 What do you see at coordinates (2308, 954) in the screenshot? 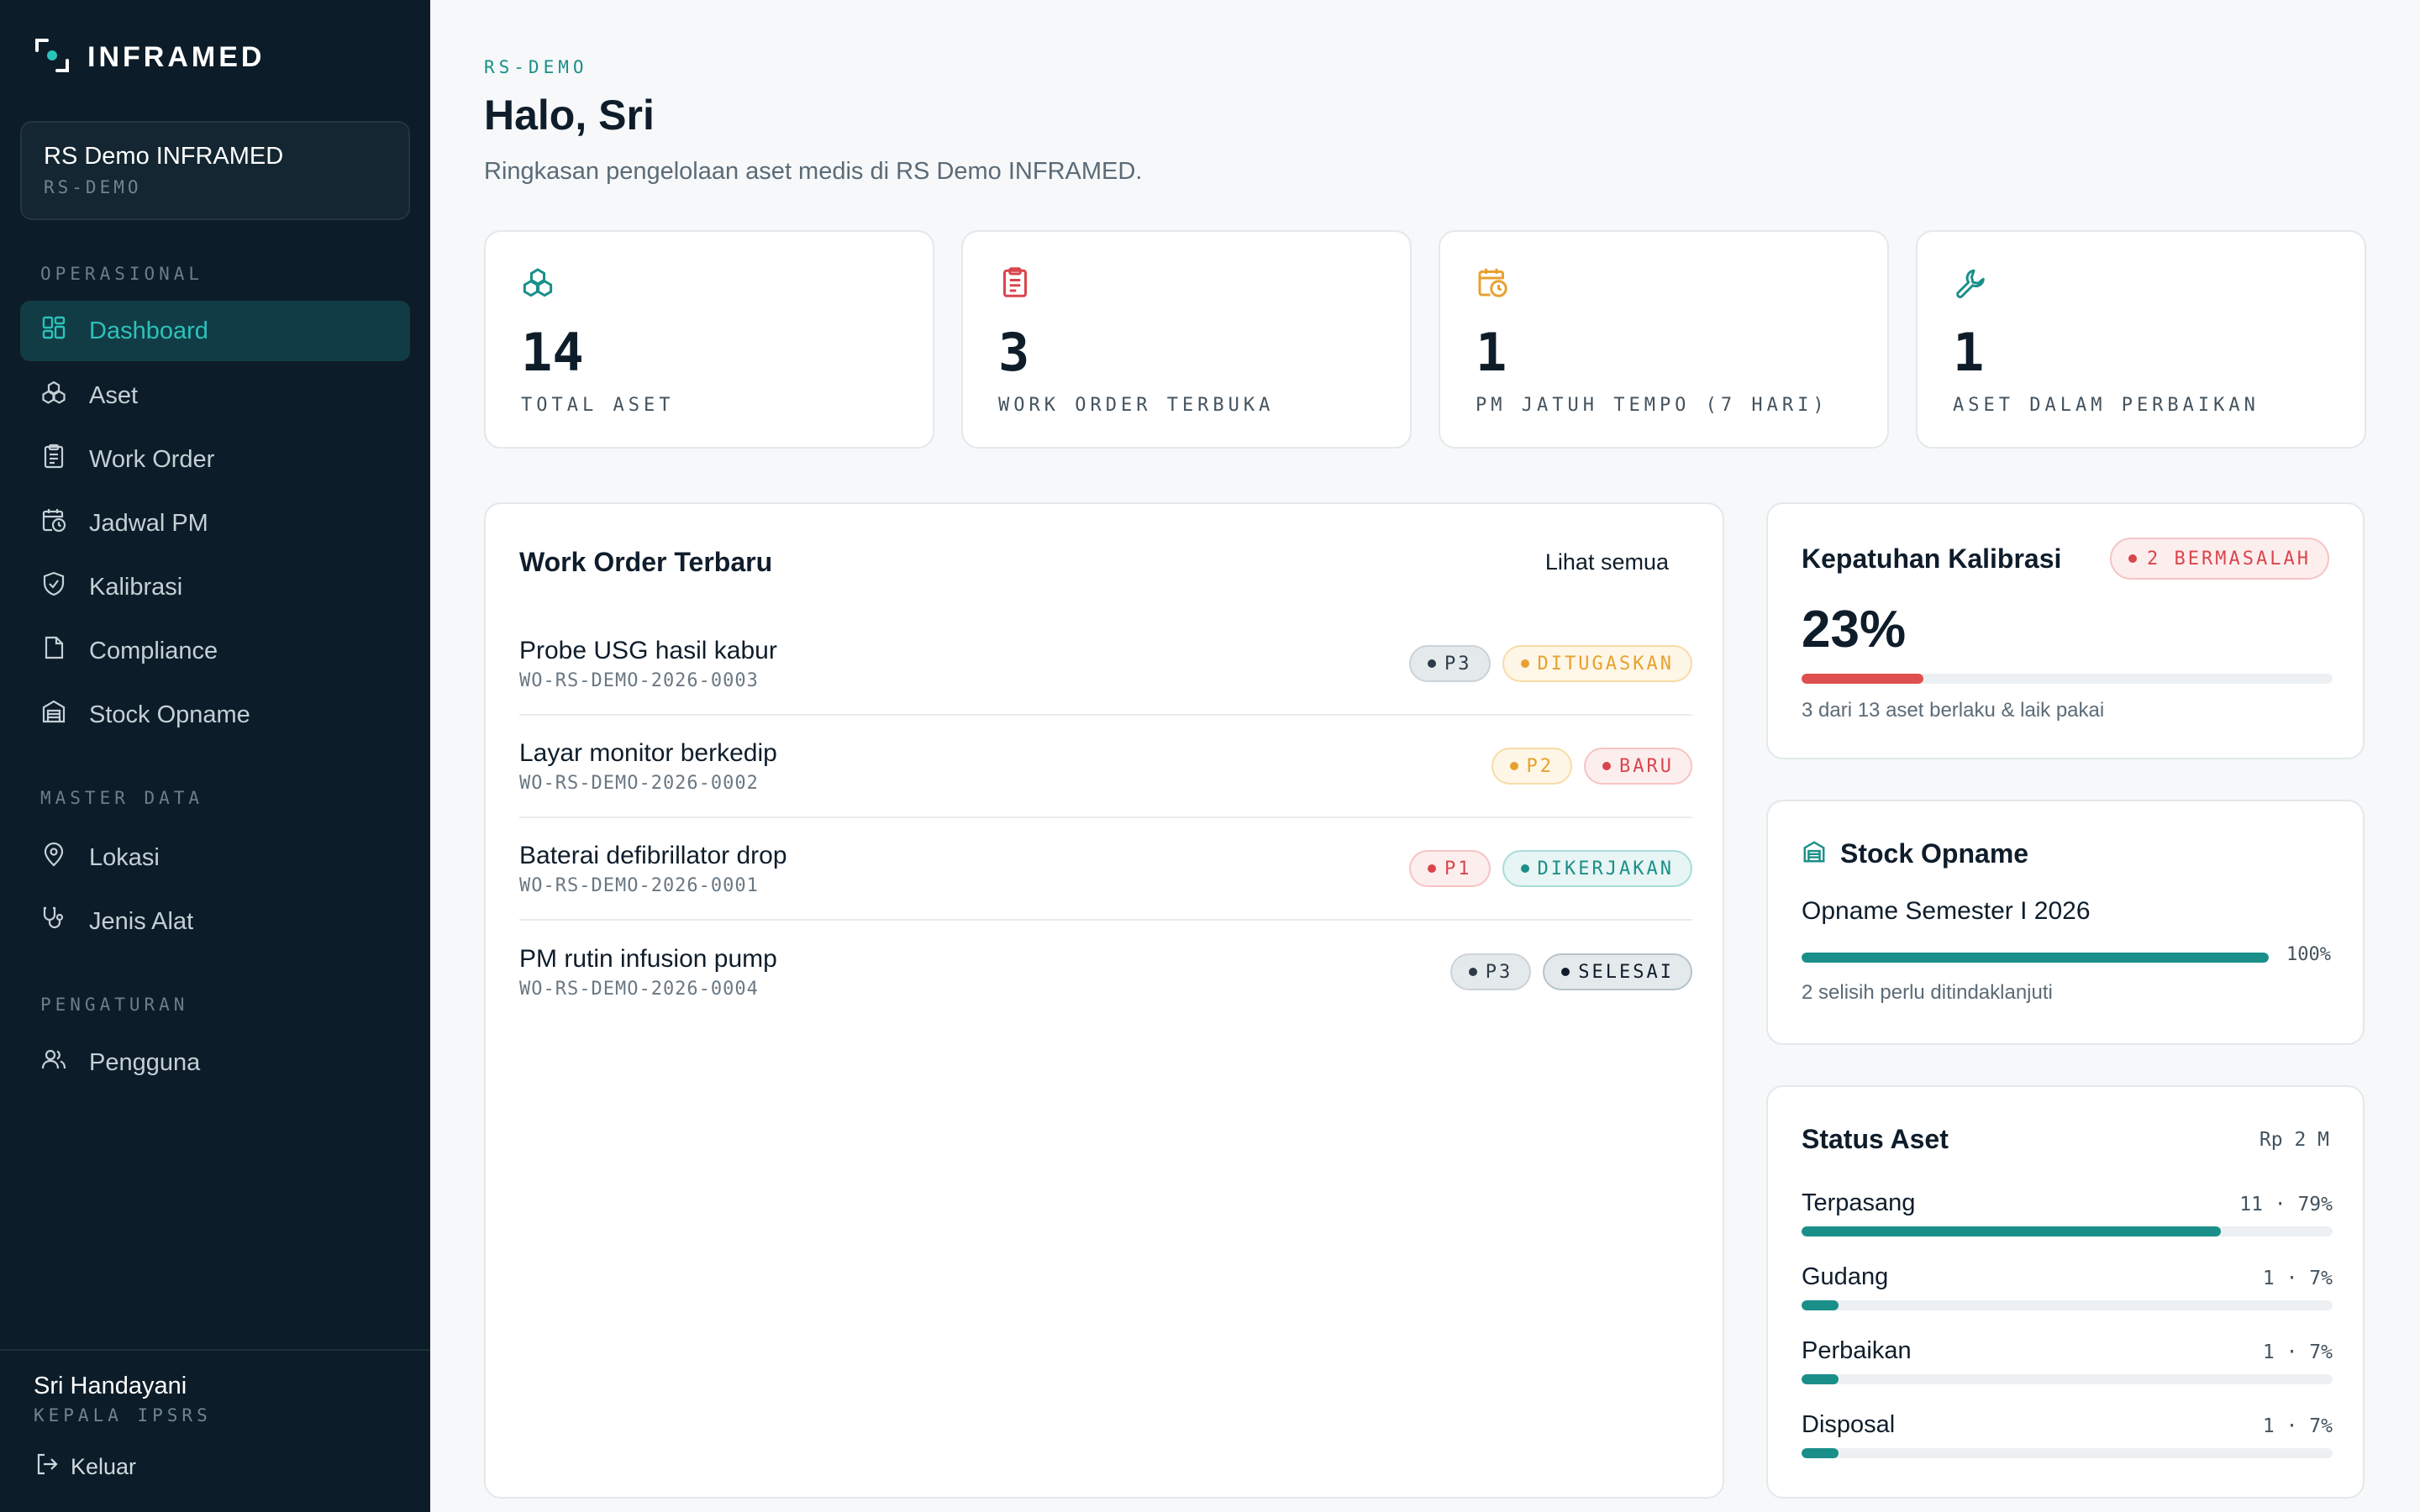
I see `opname-percent: 100%` at bounding box center [2308, 954].